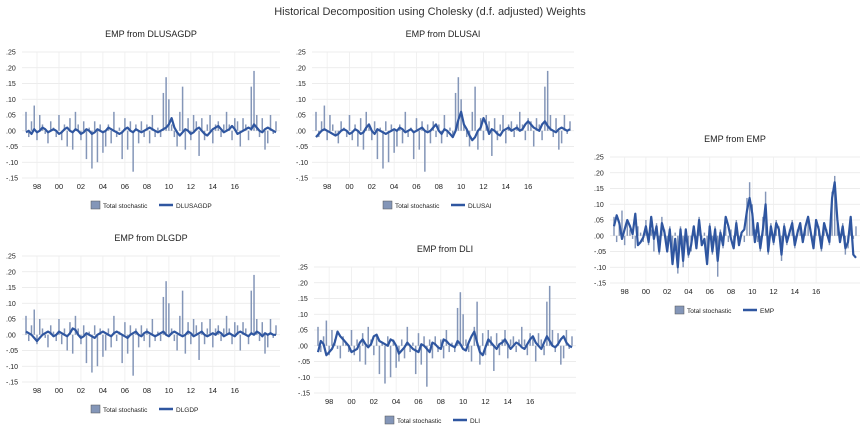  Describe the element at coordinates (144, 409) in the screenshot. I see `legend: Total stochastic DLGDP` at that location.